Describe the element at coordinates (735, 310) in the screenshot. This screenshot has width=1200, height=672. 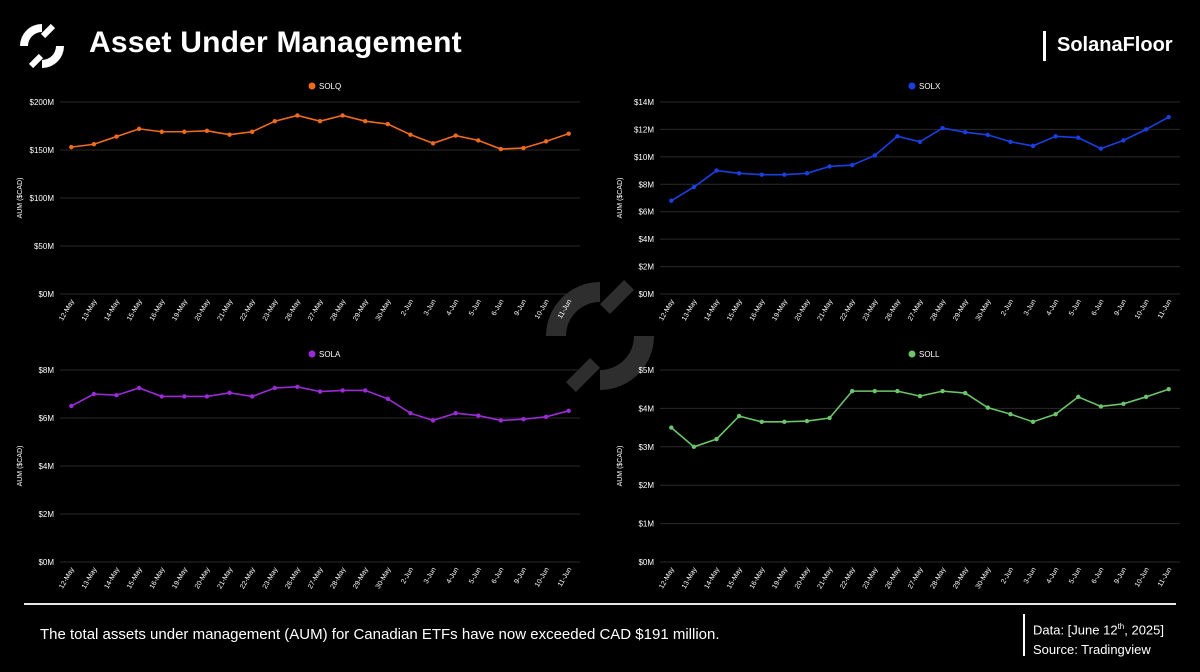
I see `x-tick-label: 15-May` at that location.